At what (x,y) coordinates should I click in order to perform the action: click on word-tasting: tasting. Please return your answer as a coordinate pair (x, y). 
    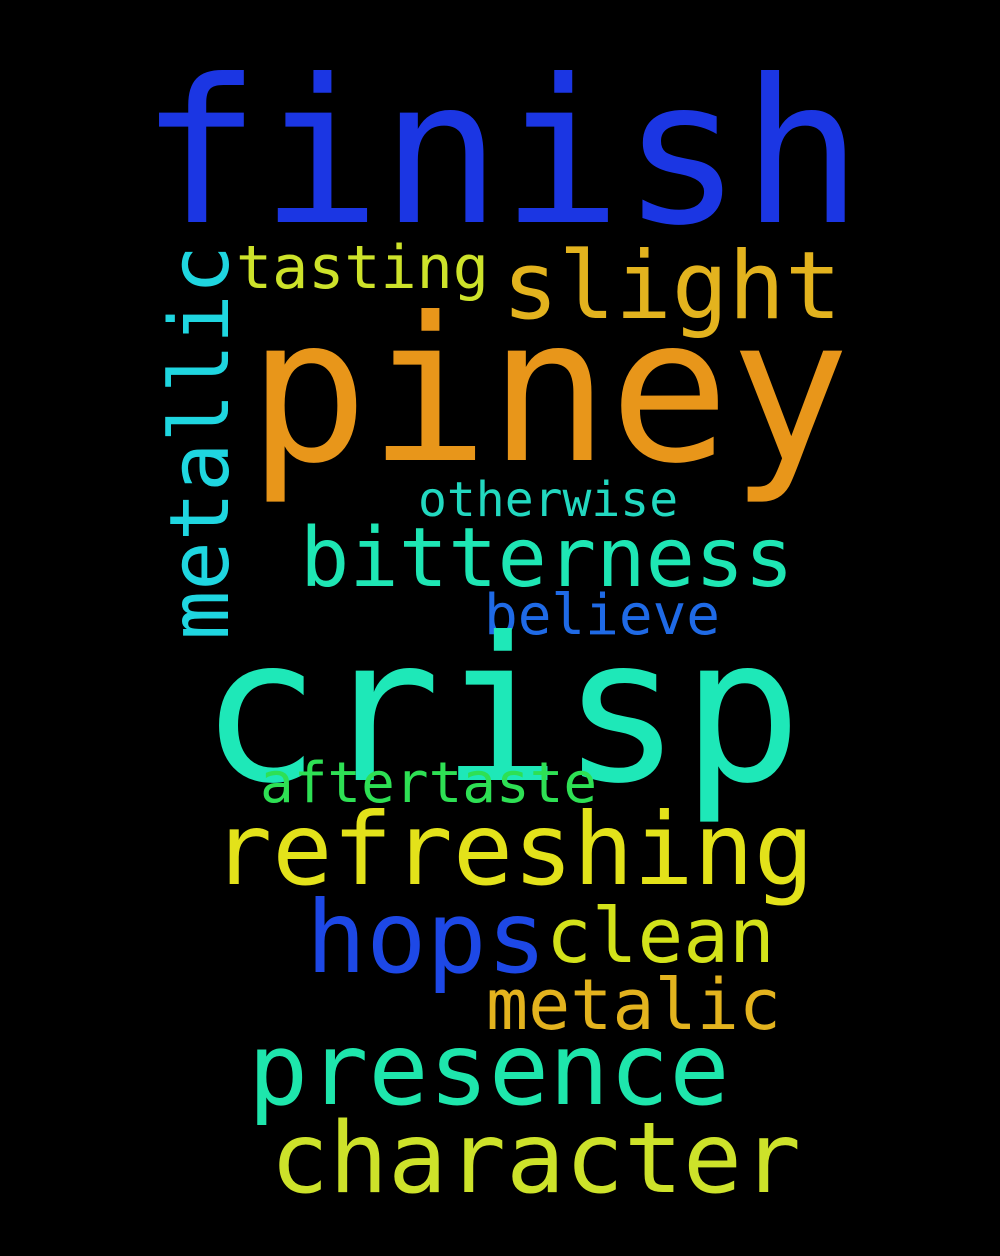
    Looking at the image, I should click on (362, 268).